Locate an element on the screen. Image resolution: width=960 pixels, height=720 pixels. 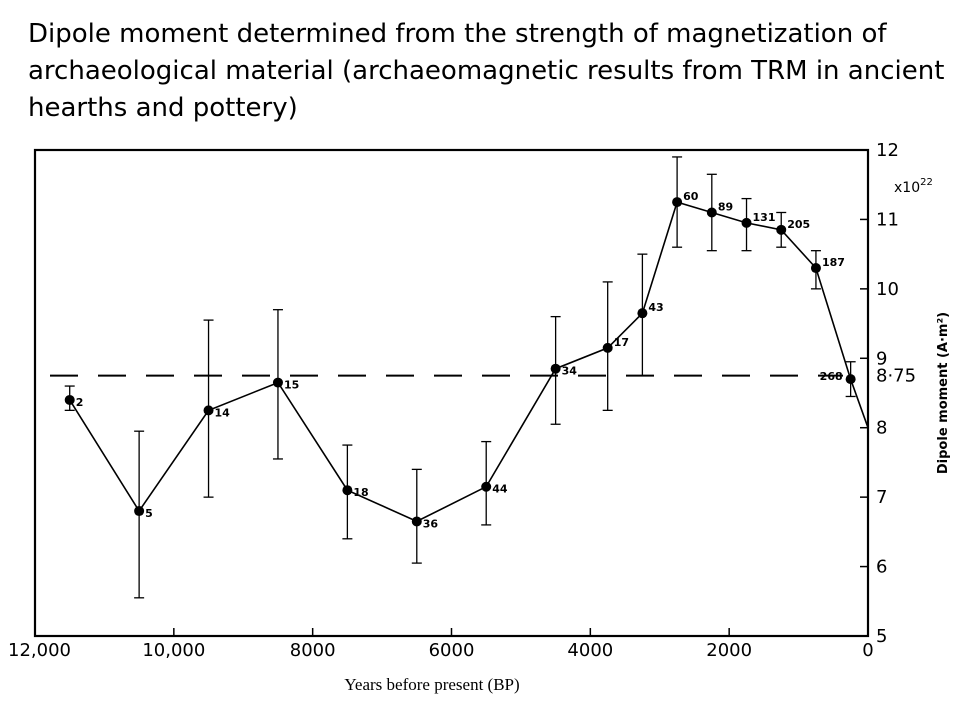
data-point-label: 5 is located at coordinates (149, 513).